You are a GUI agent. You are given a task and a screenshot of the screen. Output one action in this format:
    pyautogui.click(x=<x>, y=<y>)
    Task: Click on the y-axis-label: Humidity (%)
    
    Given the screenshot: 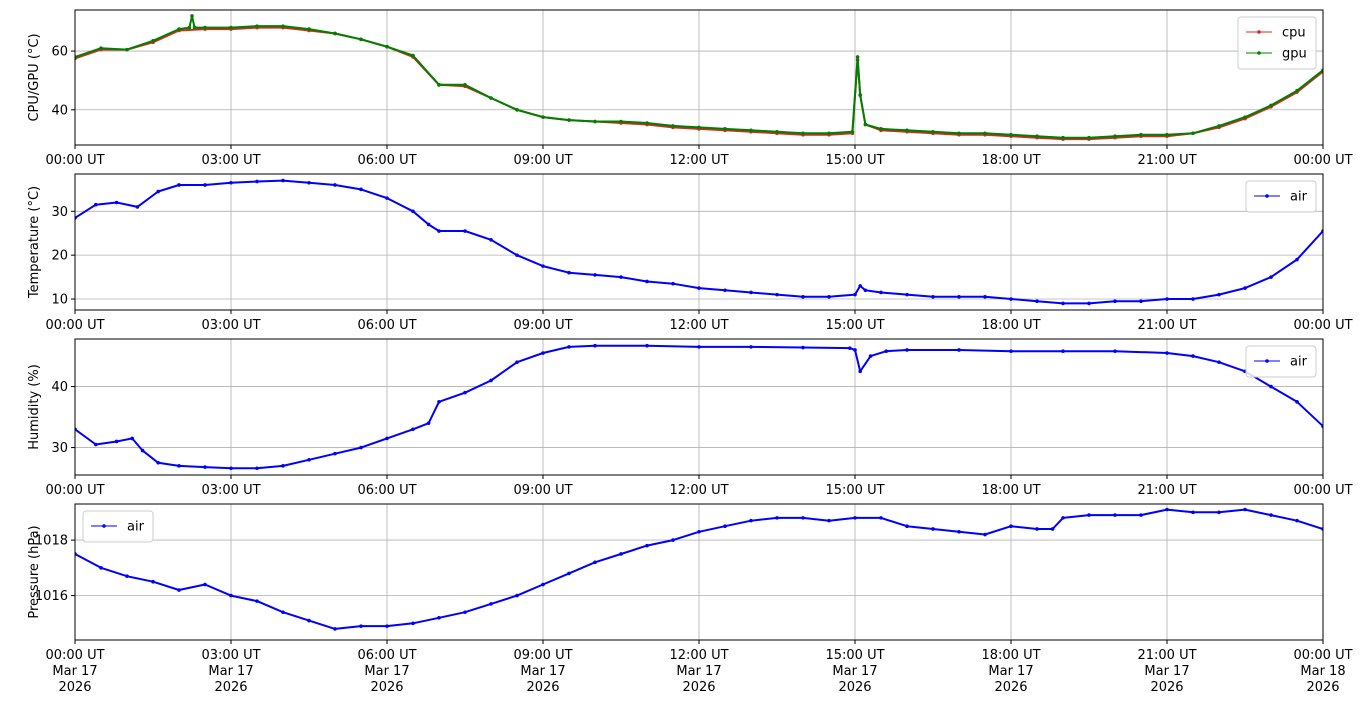 What is the action you would take?
    pyautogui.click(x=34, y=407)
    